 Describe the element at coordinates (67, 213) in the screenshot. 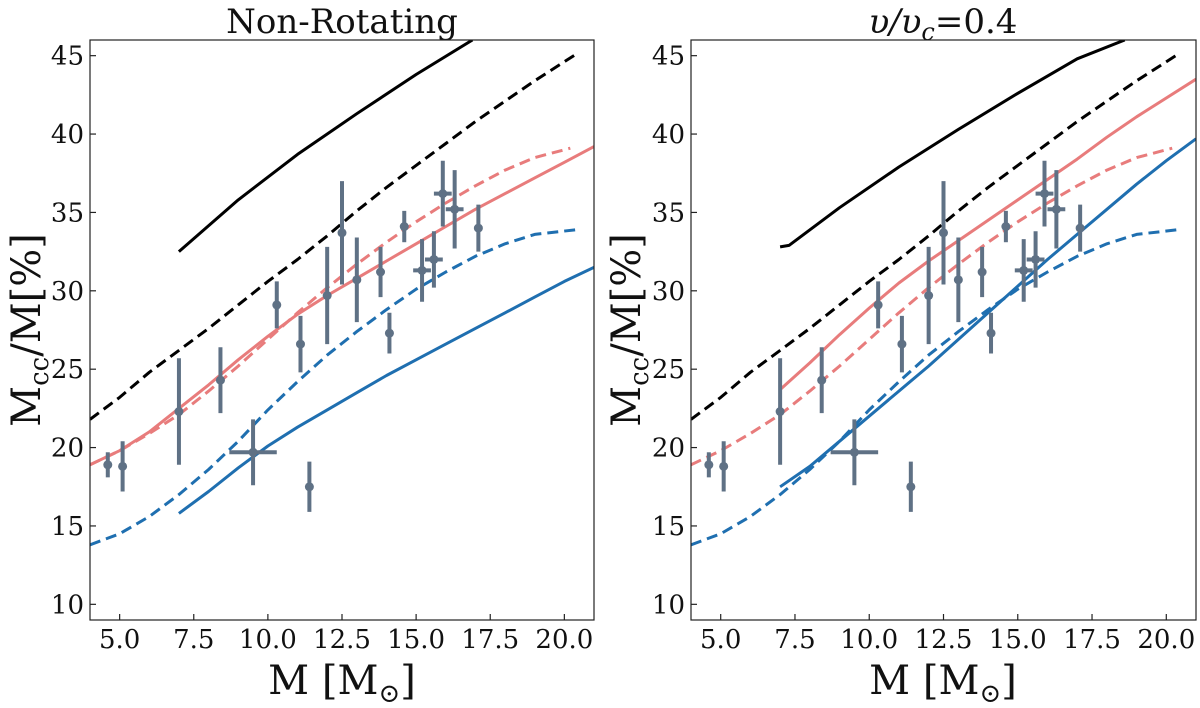

I see `y-tick-label: 35` at that location.